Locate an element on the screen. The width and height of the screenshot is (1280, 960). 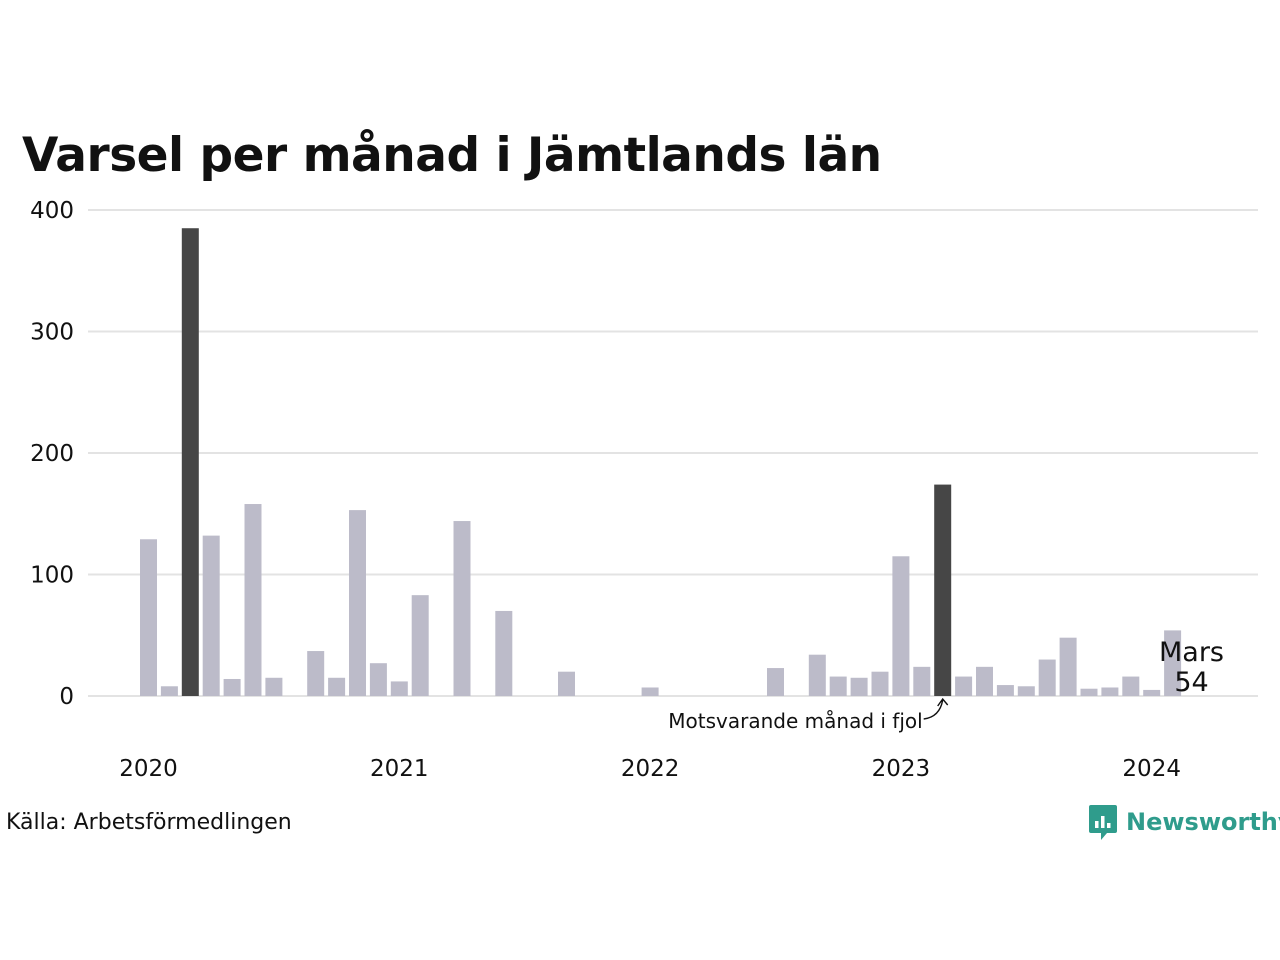
y-tick-label: 100 is located at coordinates (52, 576).